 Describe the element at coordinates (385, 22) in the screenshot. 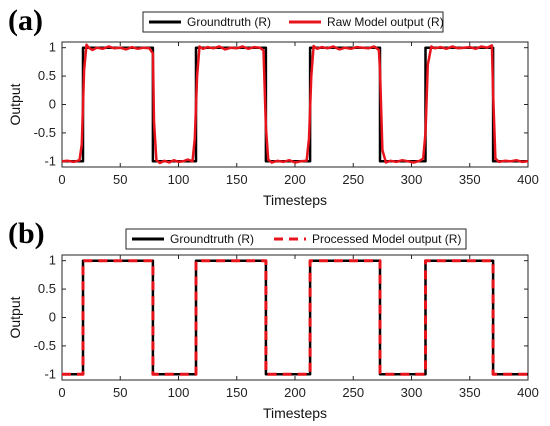

I see `legend-label: Raw Model output (R)` at that location.